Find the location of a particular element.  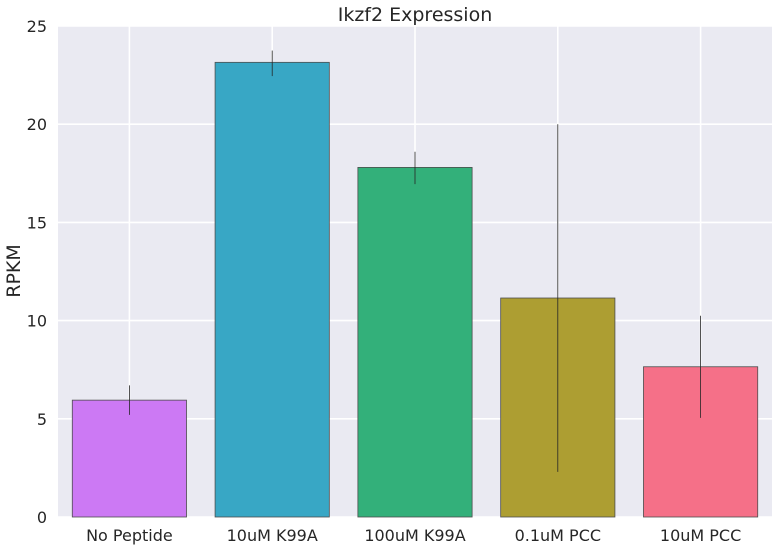

y-axis-title: RPKM is located at coordinates (14, 271).